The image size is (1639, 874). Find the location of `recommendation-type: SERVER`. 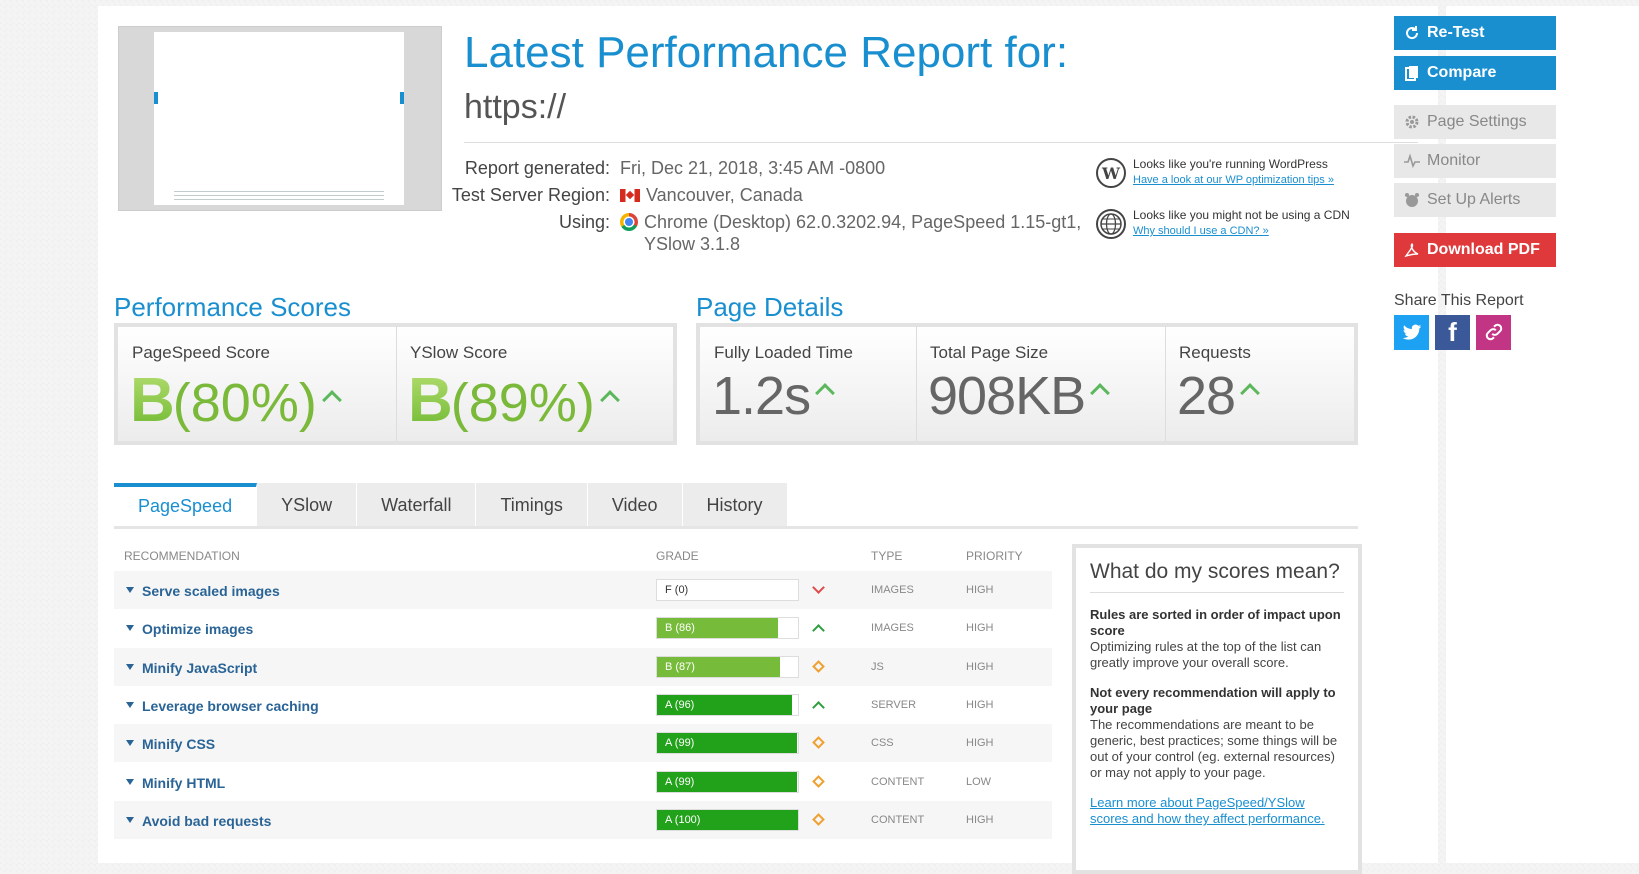

recommendation-type: SERVER is located at coordinates (894, 704).